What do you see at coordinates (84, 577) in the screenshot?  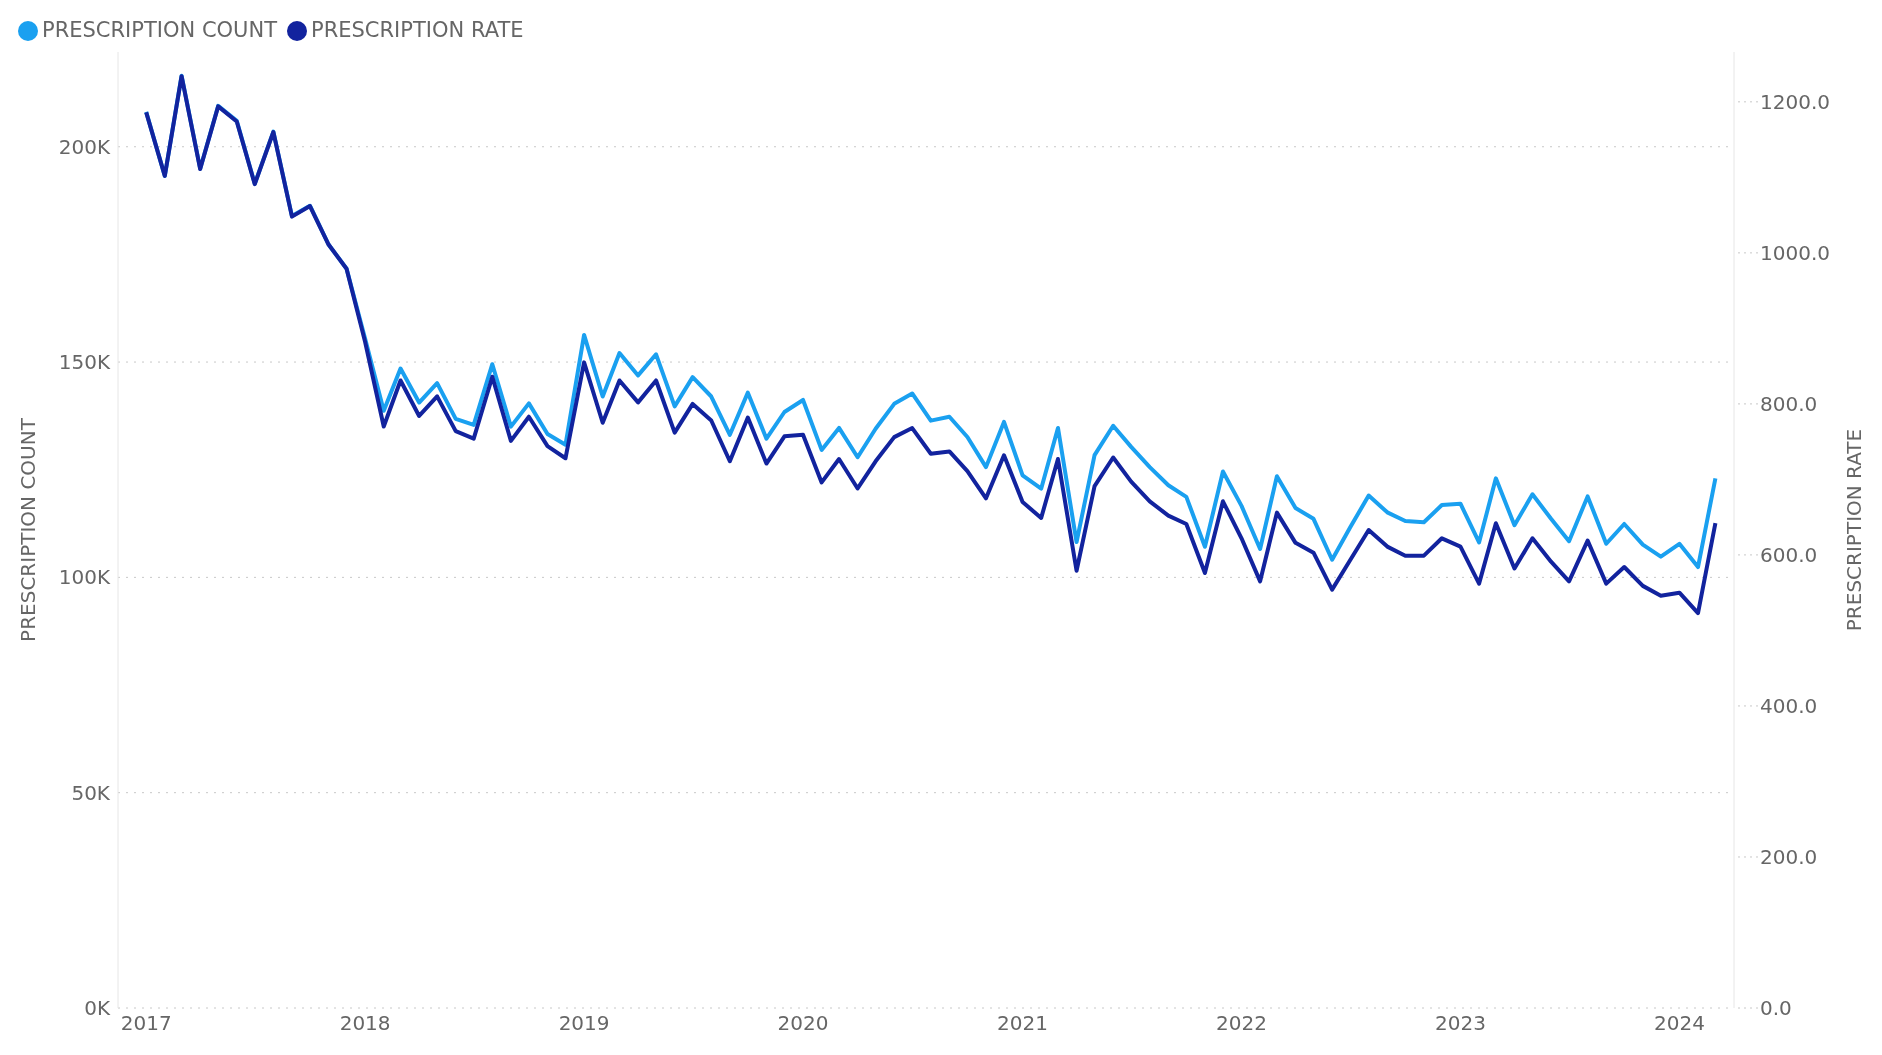 I see `y-tick-label: 100K` at bounding box center [84, 577].